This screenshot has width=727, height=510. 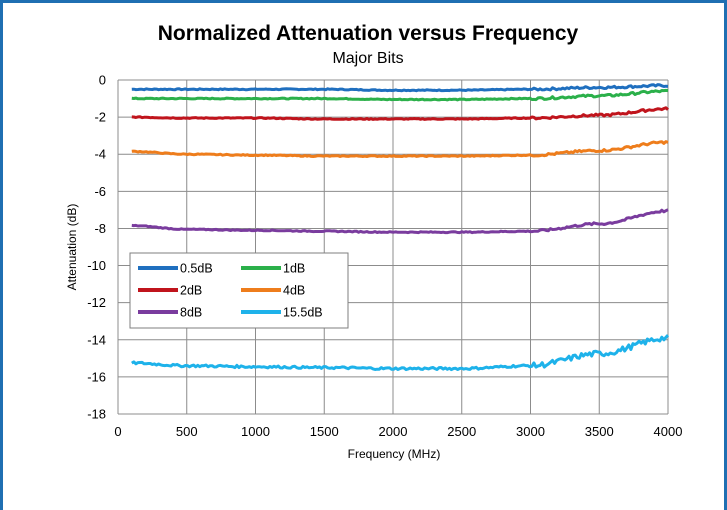 What do you see at coordinates (400, 113) in the screenshot?
I see `series-line-2dB` at bounding box center [400, 113].